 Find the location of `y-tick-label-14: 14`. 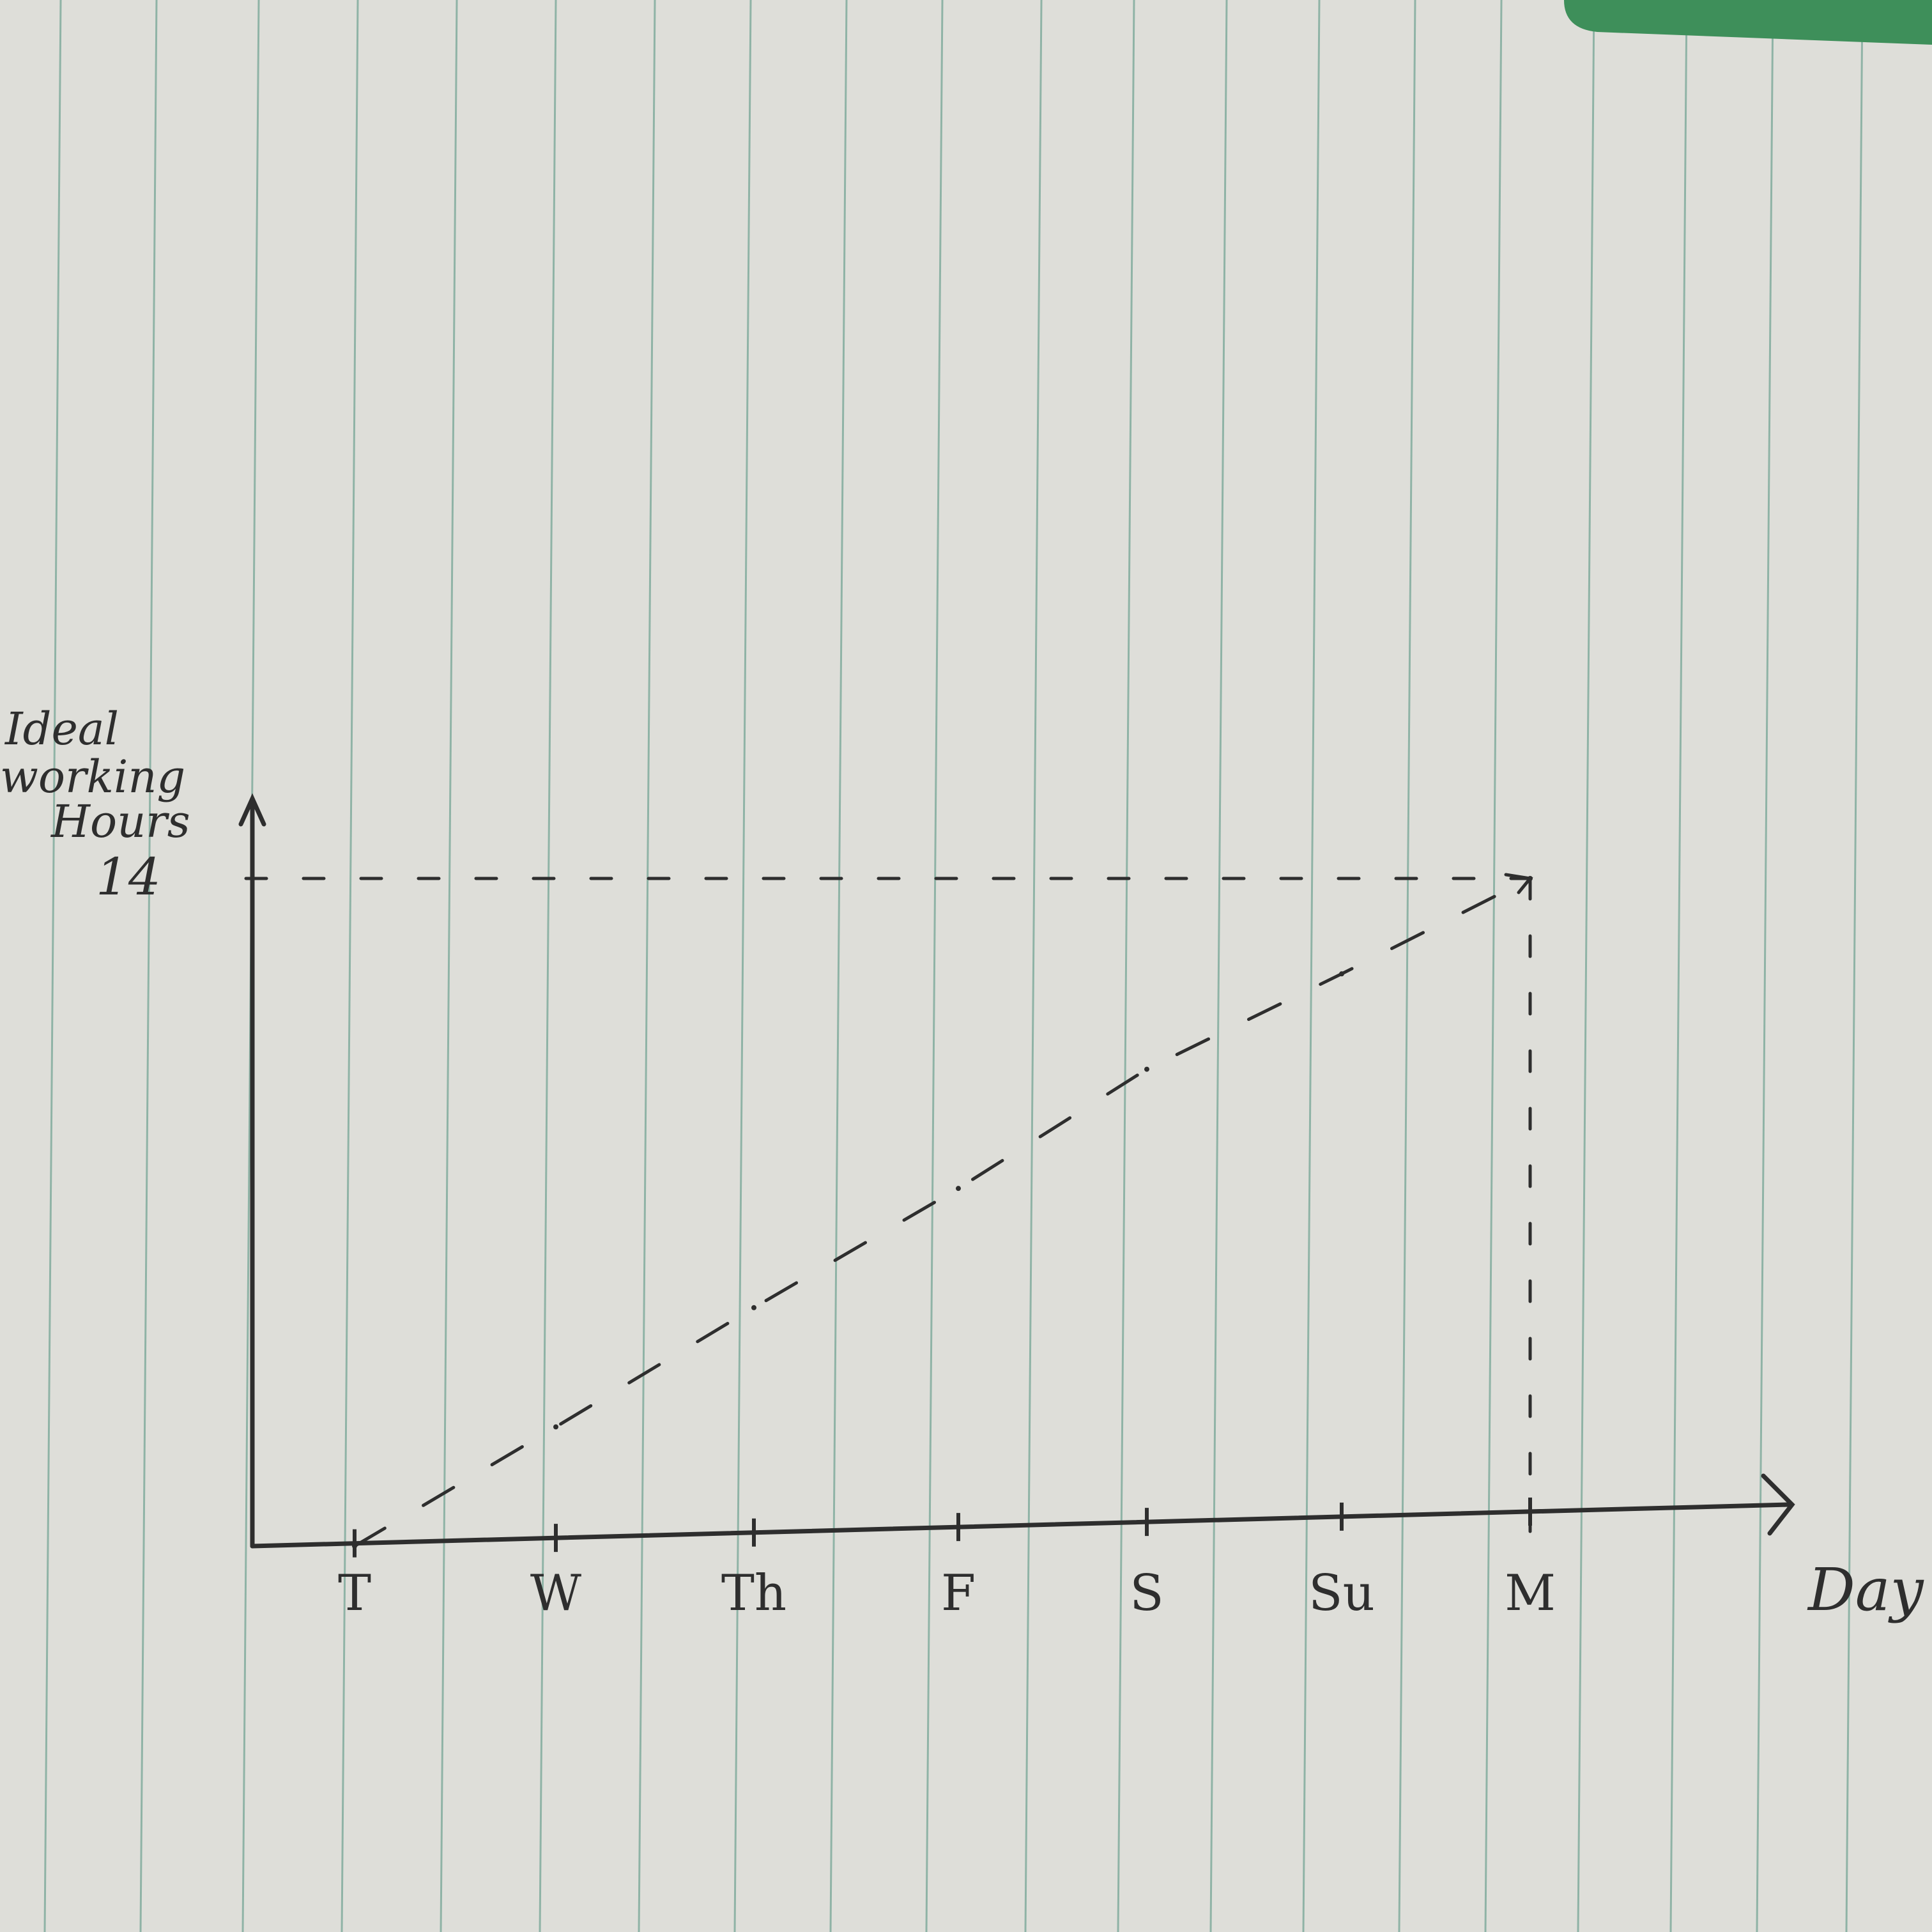

y-tick-label-14: 14 is located at coordinates (128, 877).